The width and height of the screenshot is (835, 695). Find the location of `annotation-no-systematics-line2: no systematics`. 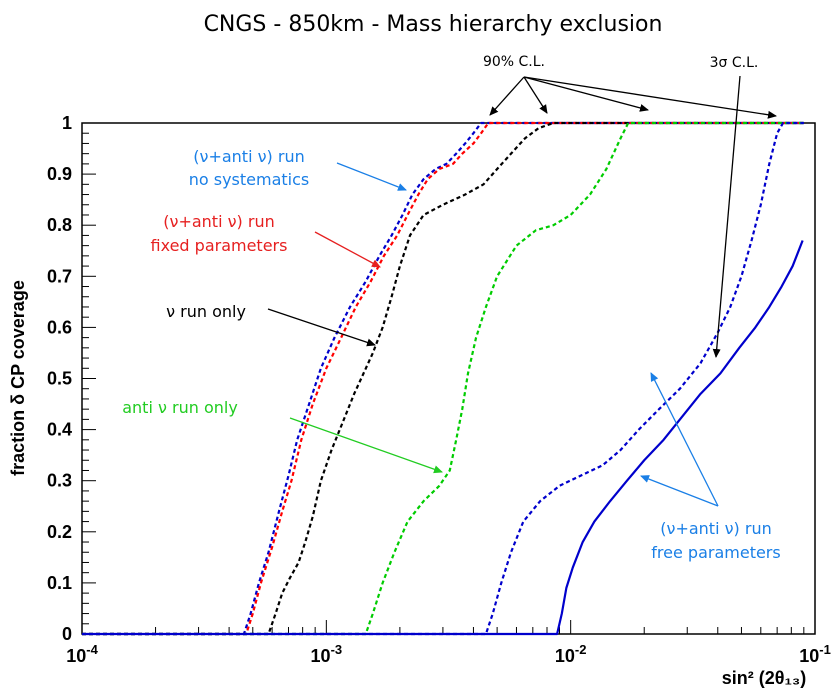

annotation-no-systematics-line2: no systematics is located at coordinates (249, 179).